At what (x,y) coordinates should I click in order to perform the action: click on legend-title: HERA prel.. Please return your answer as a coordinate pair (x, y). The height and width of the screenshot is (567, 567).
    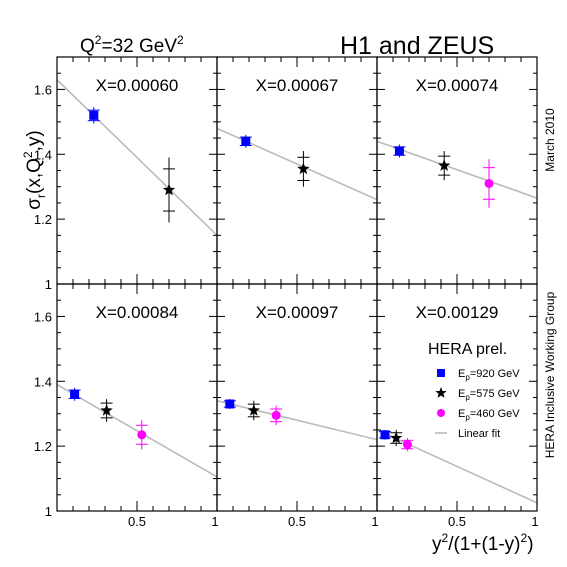
    Looking at the image, I should click on (467, 349).